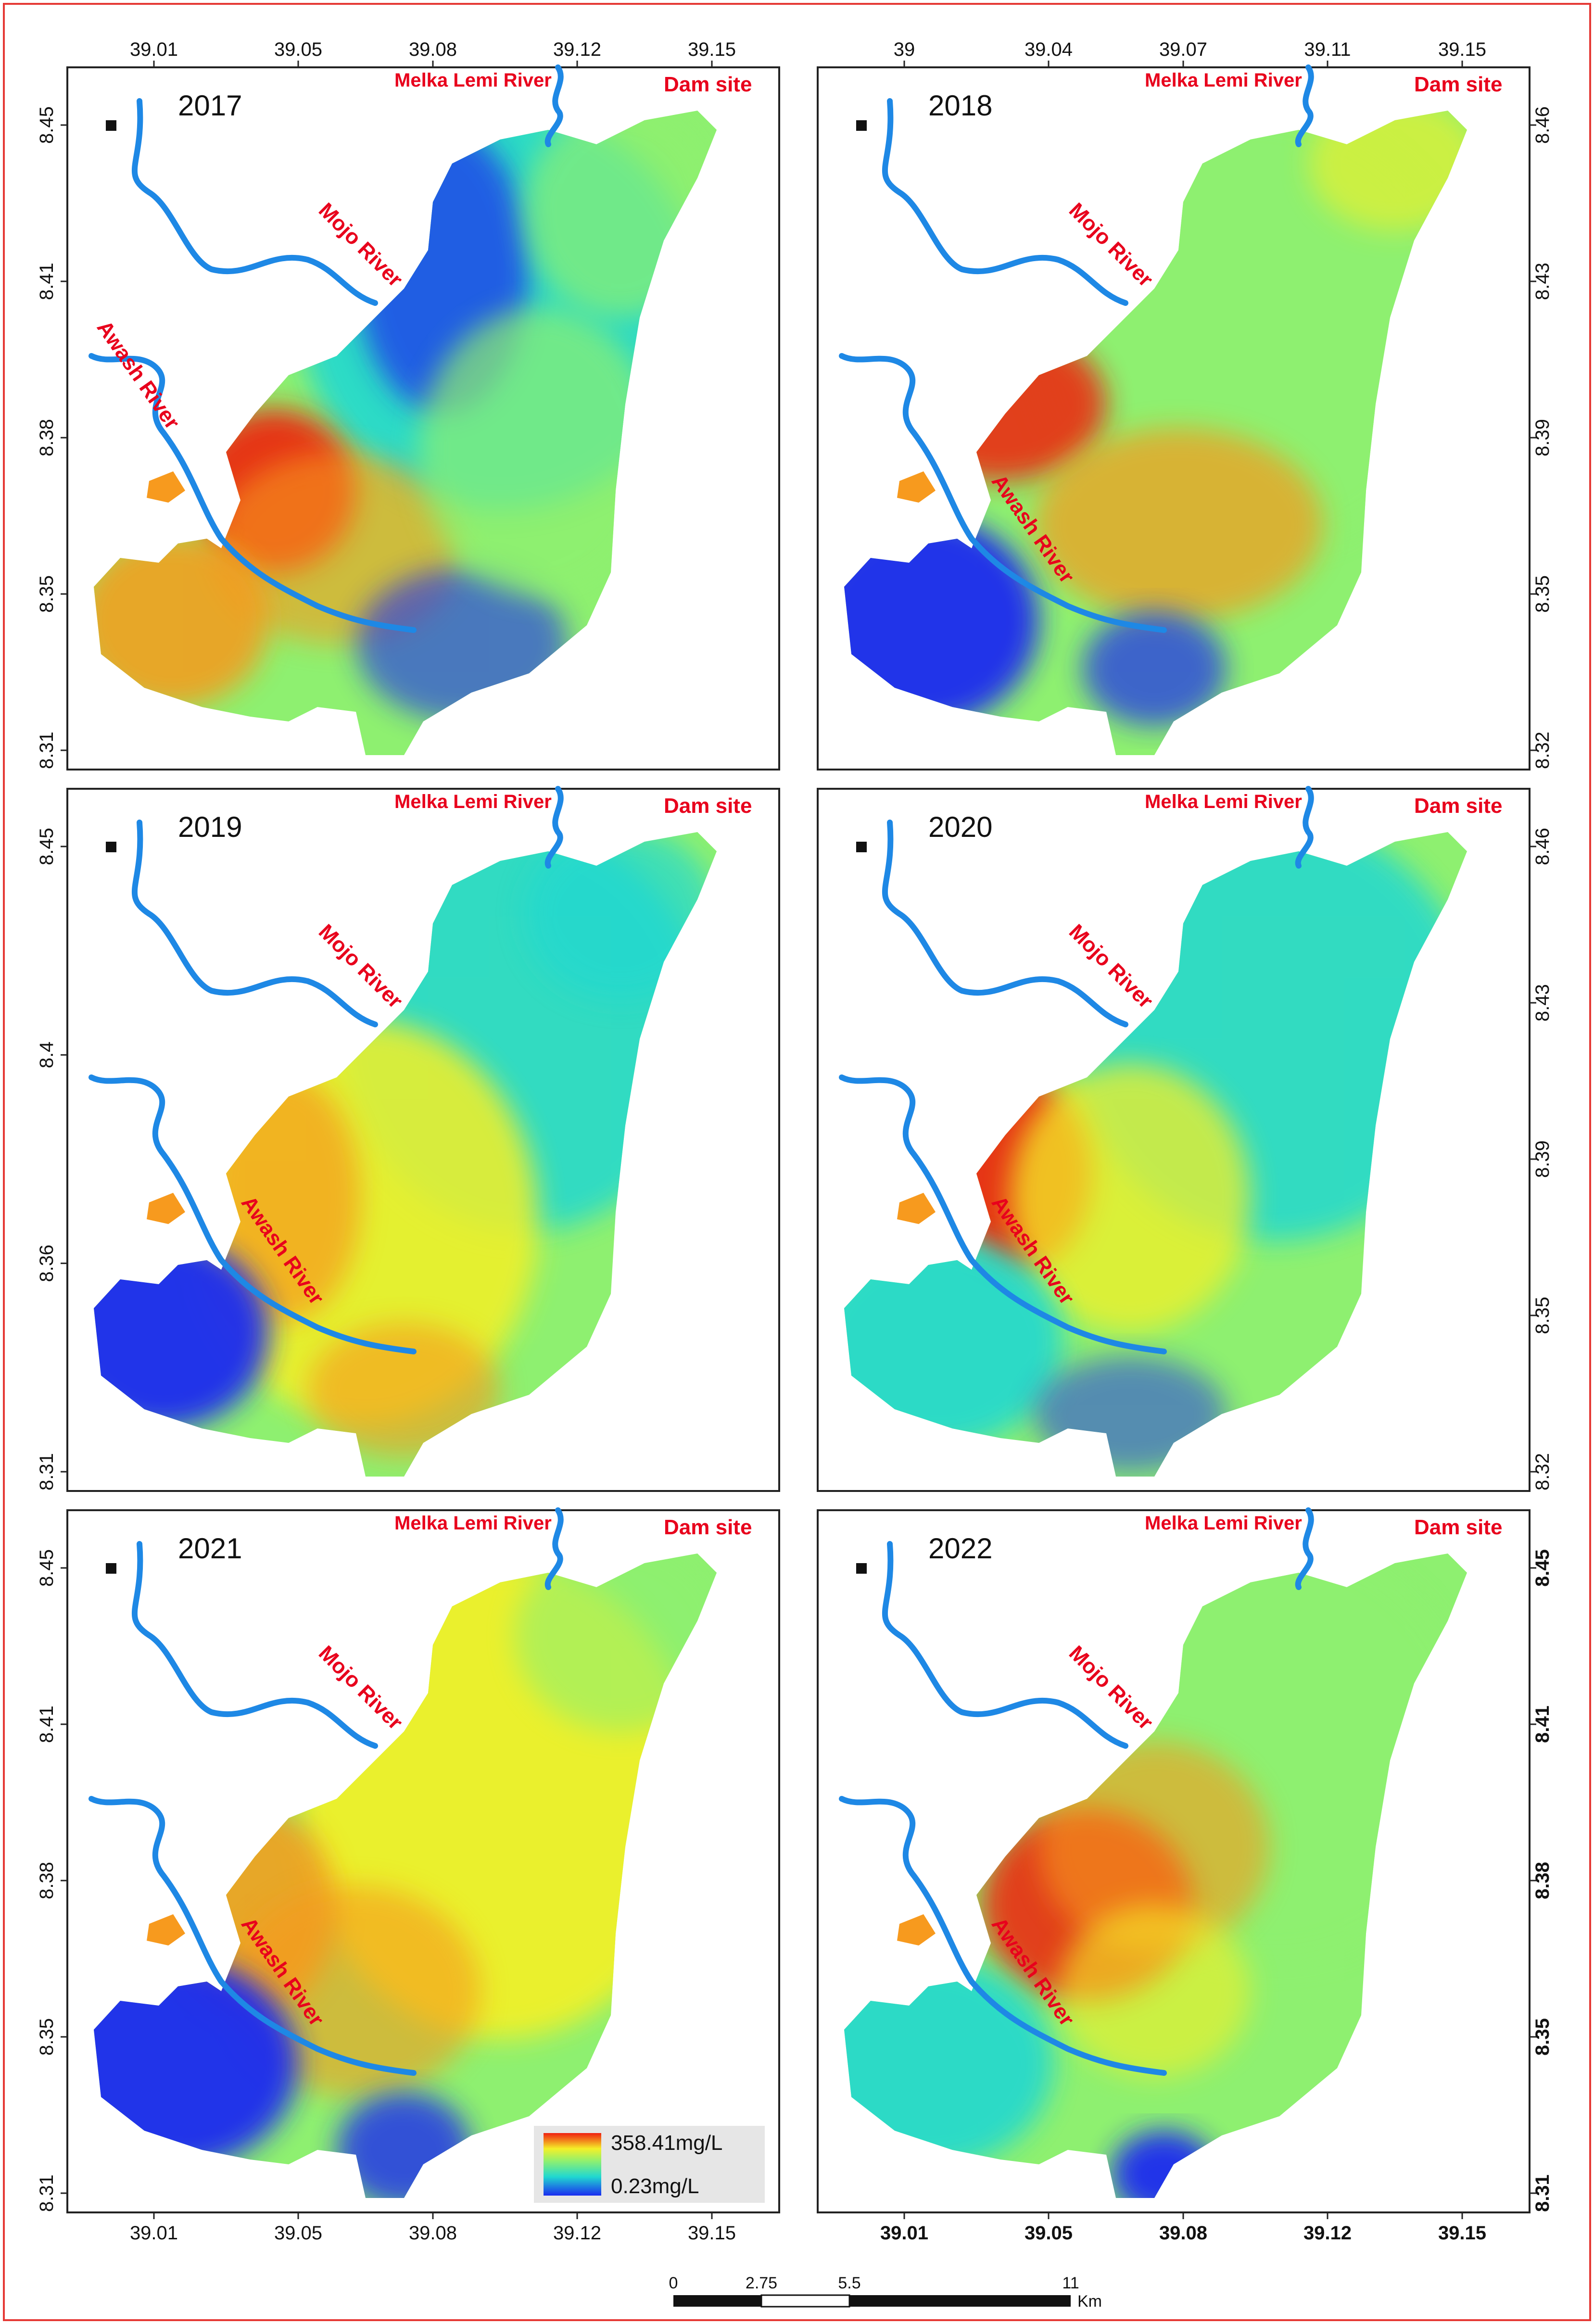 This screenshot has width=1594, height=2324. Describe the element at coordinates (1183, 49) in the screenshot. I see `top-tick-label: 39.07` at that location.